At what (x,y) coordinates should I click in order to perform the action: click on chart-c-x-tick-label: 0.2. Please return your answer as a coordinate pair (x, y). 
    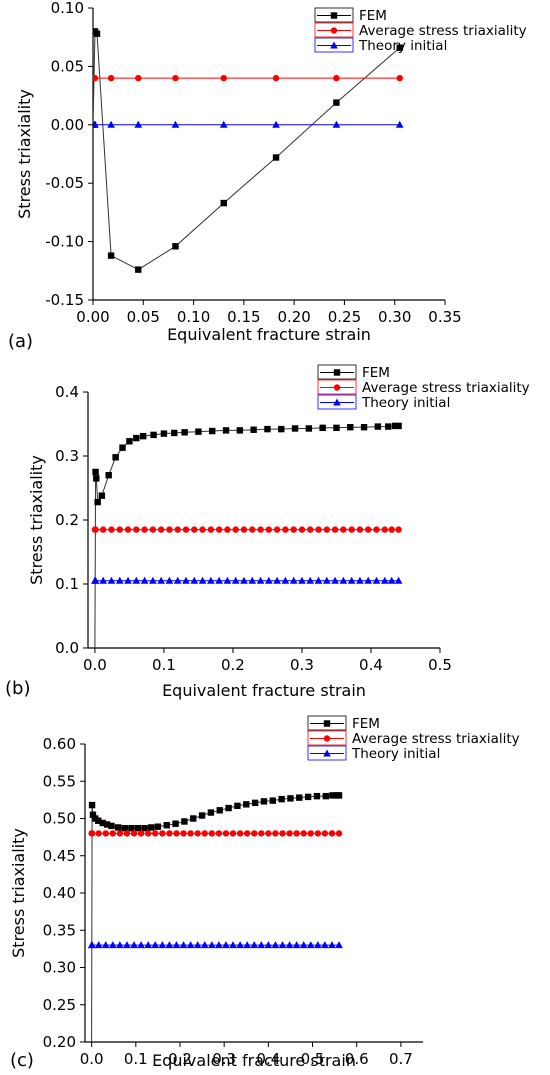
    Looking at the image, I should click on (180, 1059).